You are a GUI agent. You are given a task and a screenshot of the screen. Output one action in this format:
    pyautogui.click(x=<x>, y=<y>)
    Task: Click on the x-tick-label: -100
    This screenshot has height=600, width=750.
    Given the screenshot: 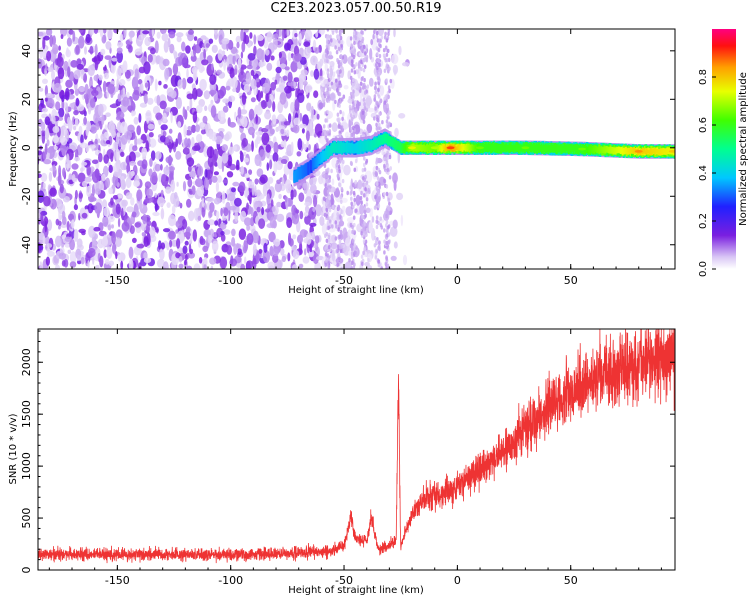 What is the action you would take?
    pyautogui.click(x=230, y=280)
    